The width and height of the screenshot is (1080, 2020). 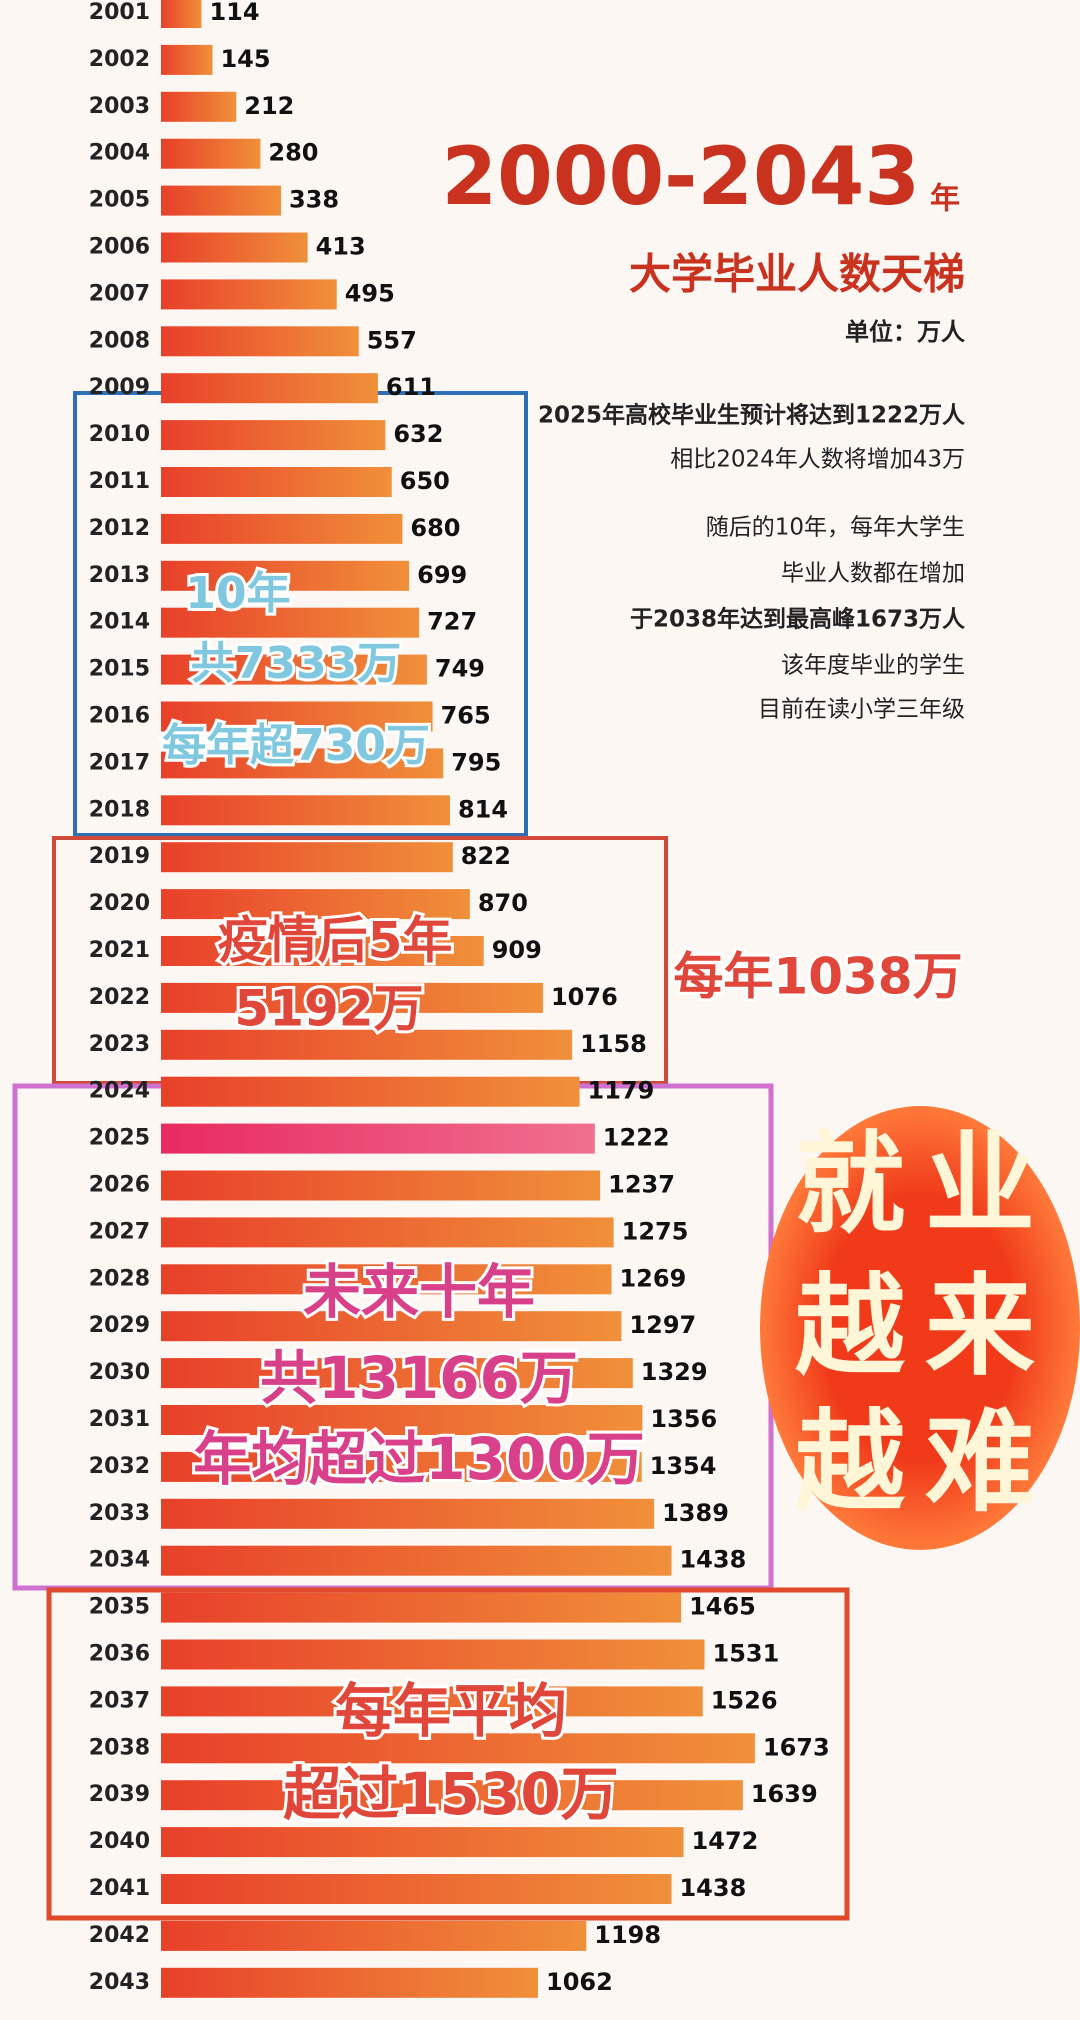 What do you see at coordinates (486, 856) in the screenshot?
I see `value-label: 822` at bounding box center [486, 856].